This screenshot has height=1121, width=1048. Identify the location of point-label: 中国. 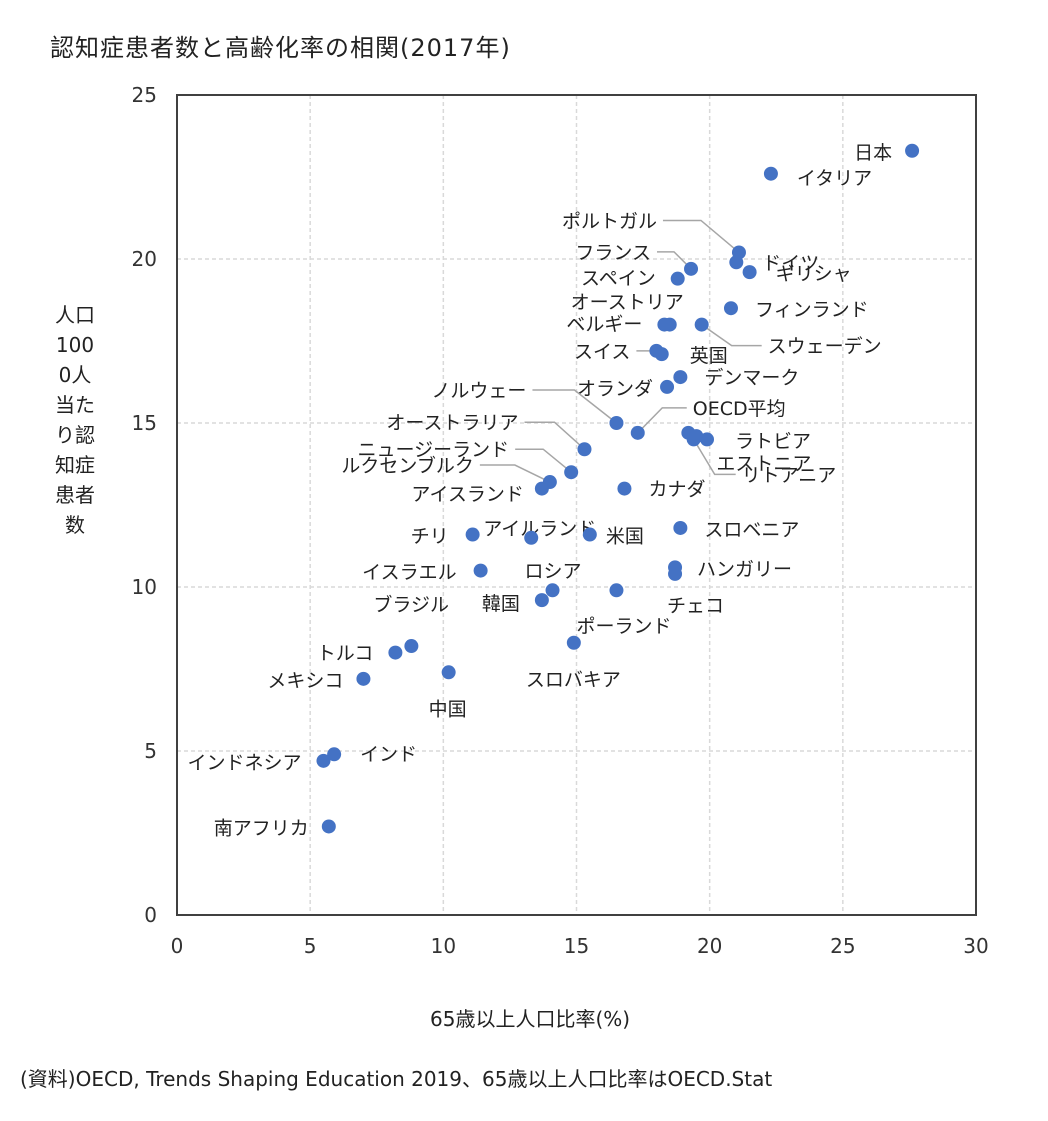
(448, 709).